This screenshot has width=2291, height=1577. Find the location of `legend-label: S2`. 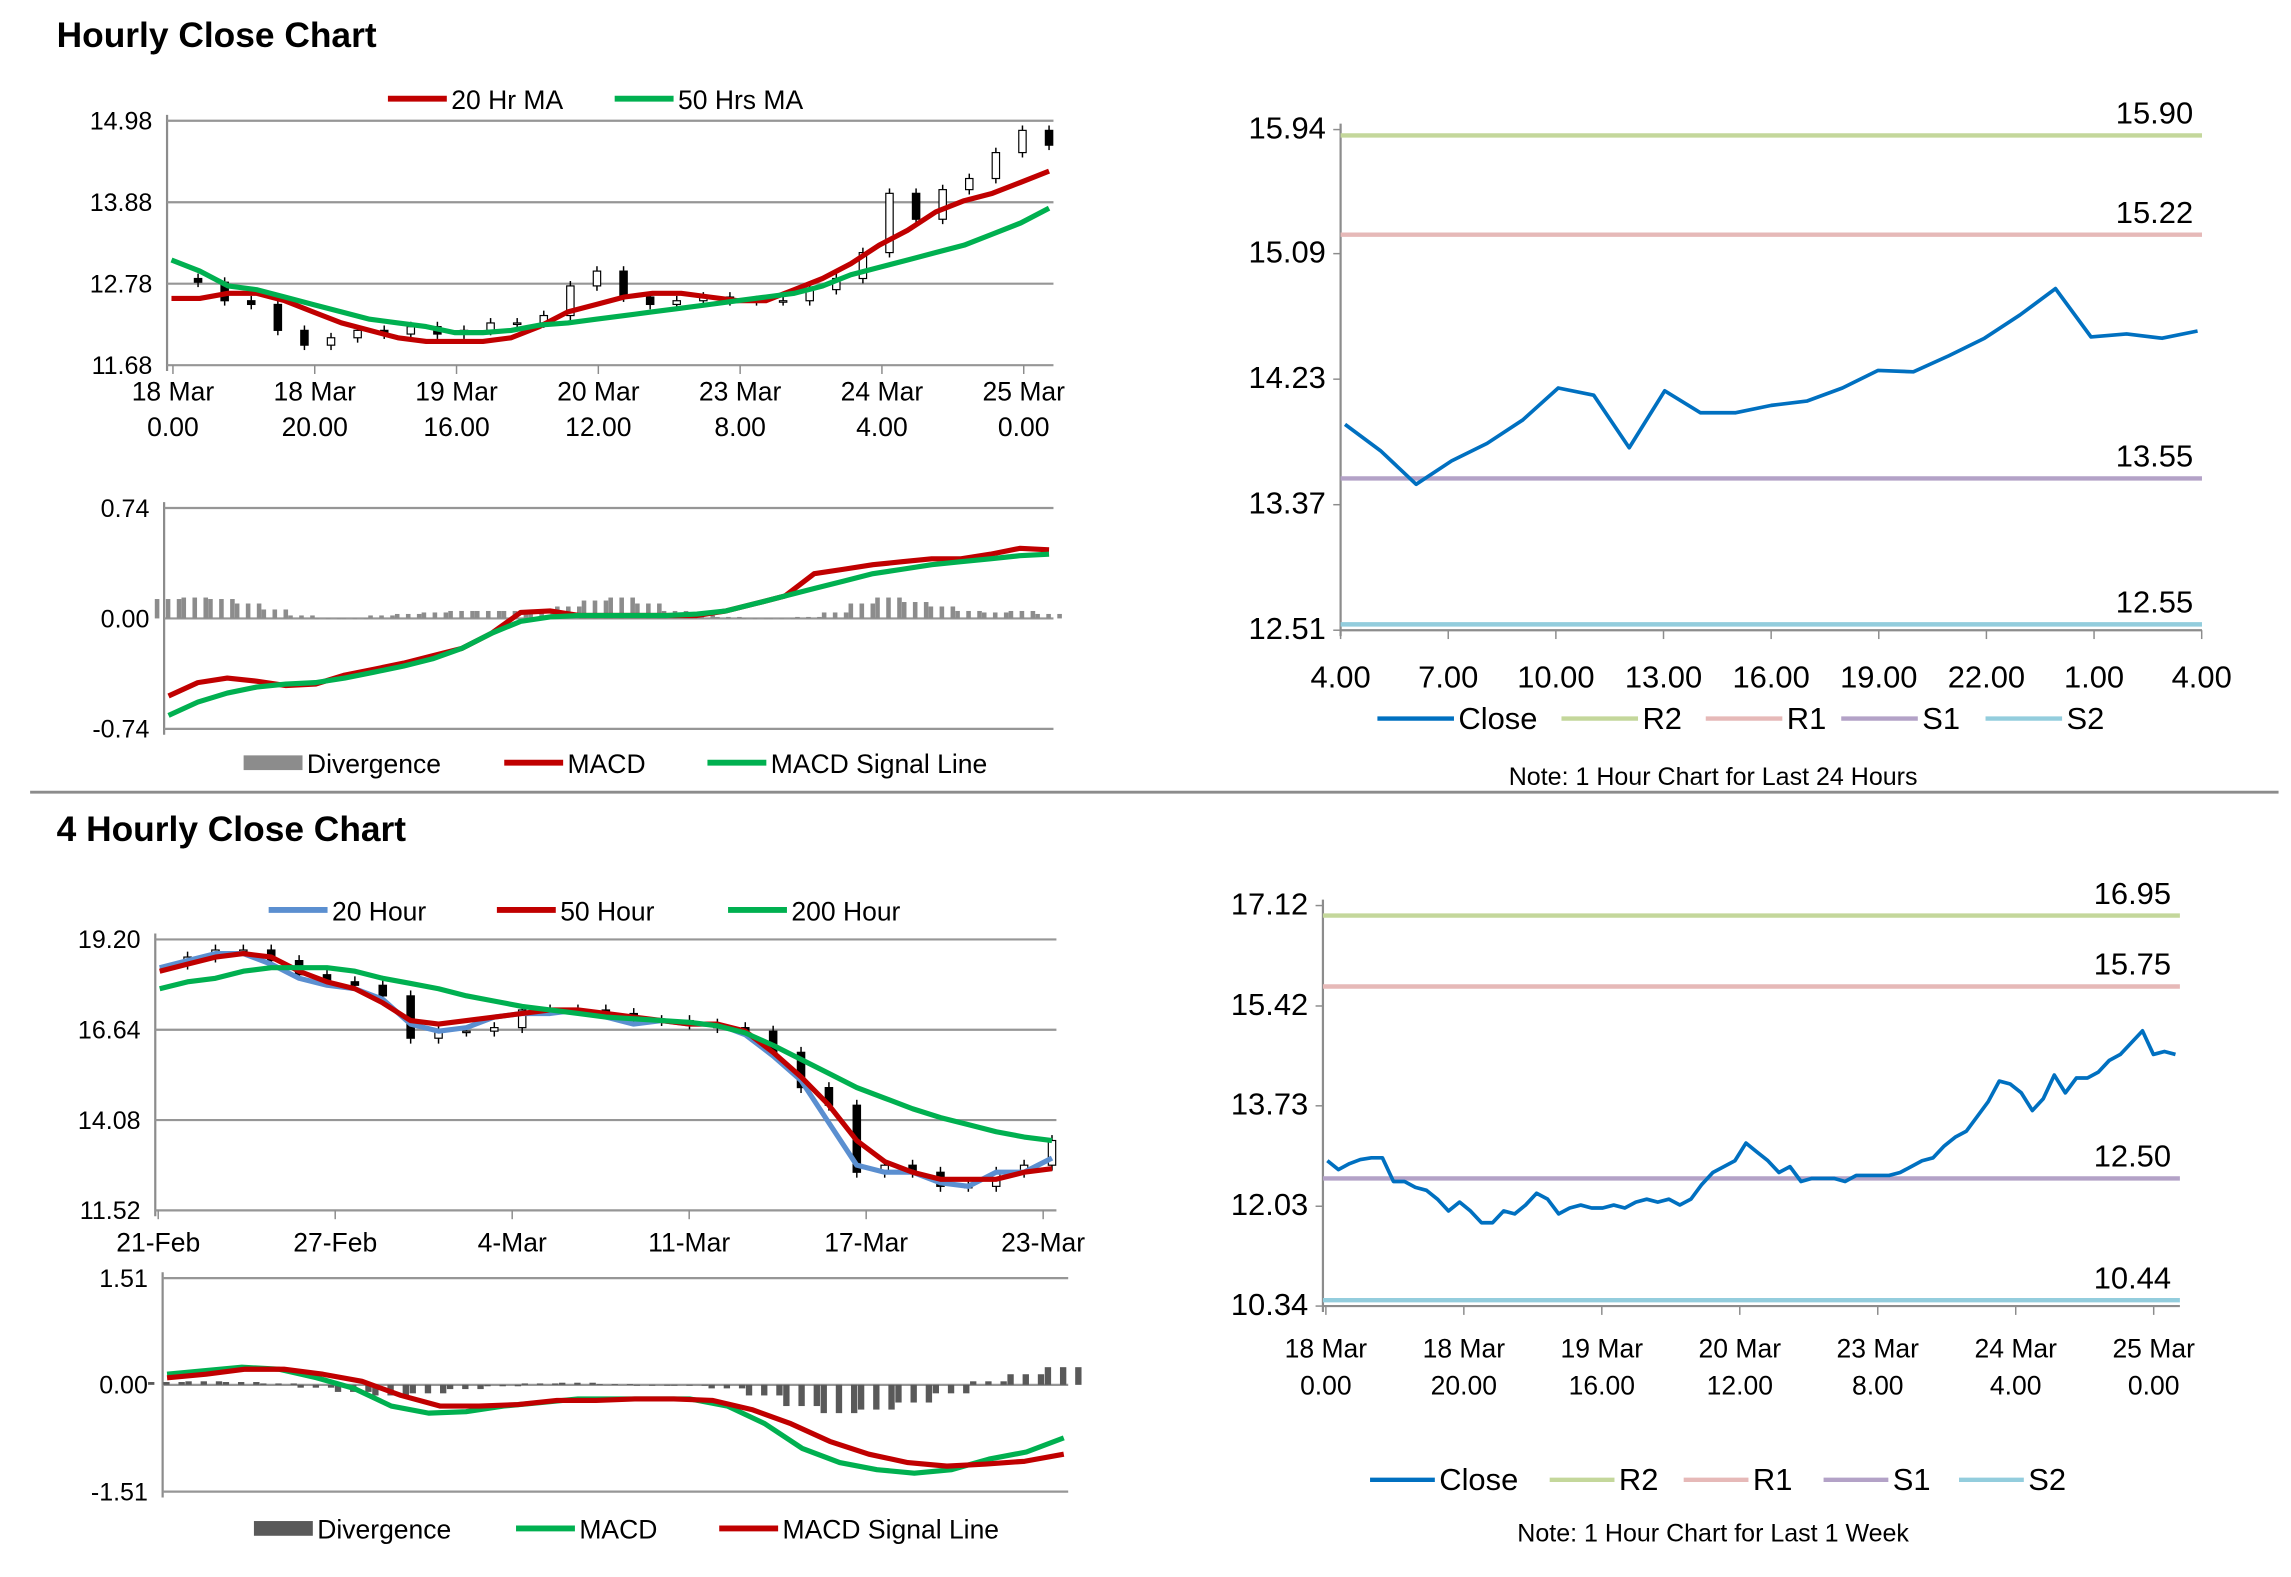

legend-label: S2 is located at coordinates (2047, 1479).